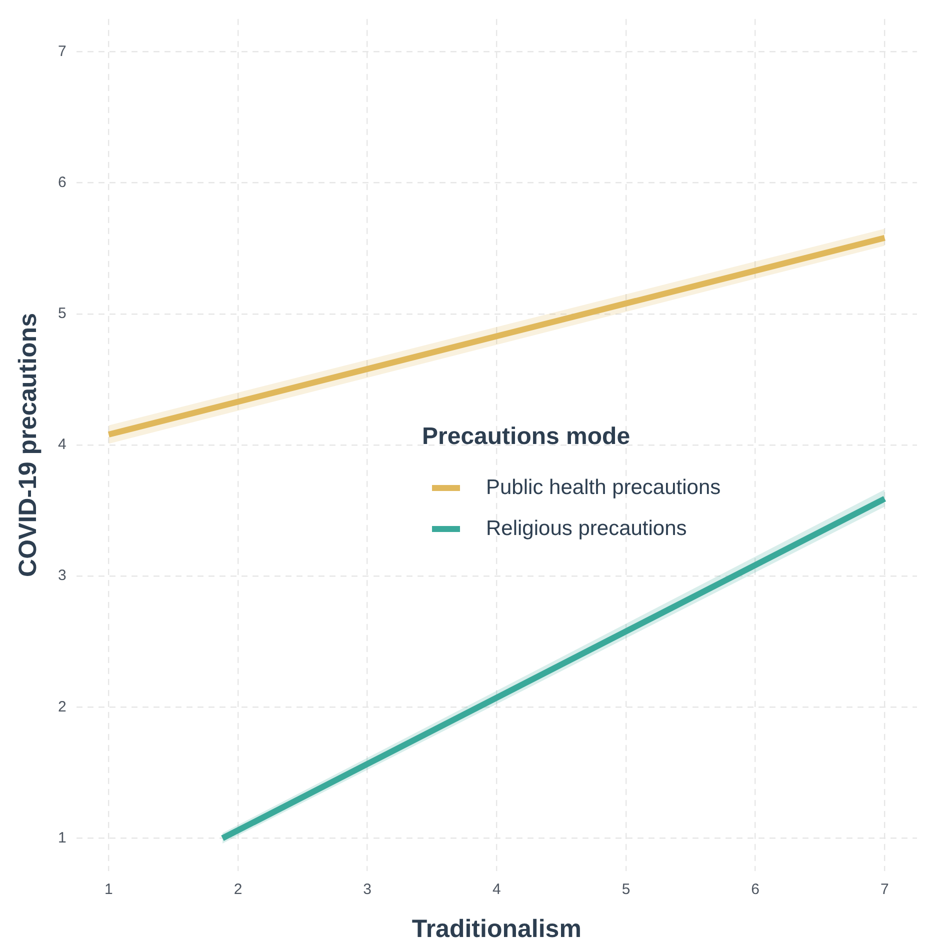  Describe the element at coordinates (238, 889) in the screenshot. I see `x-tick-label: 2` at that location.